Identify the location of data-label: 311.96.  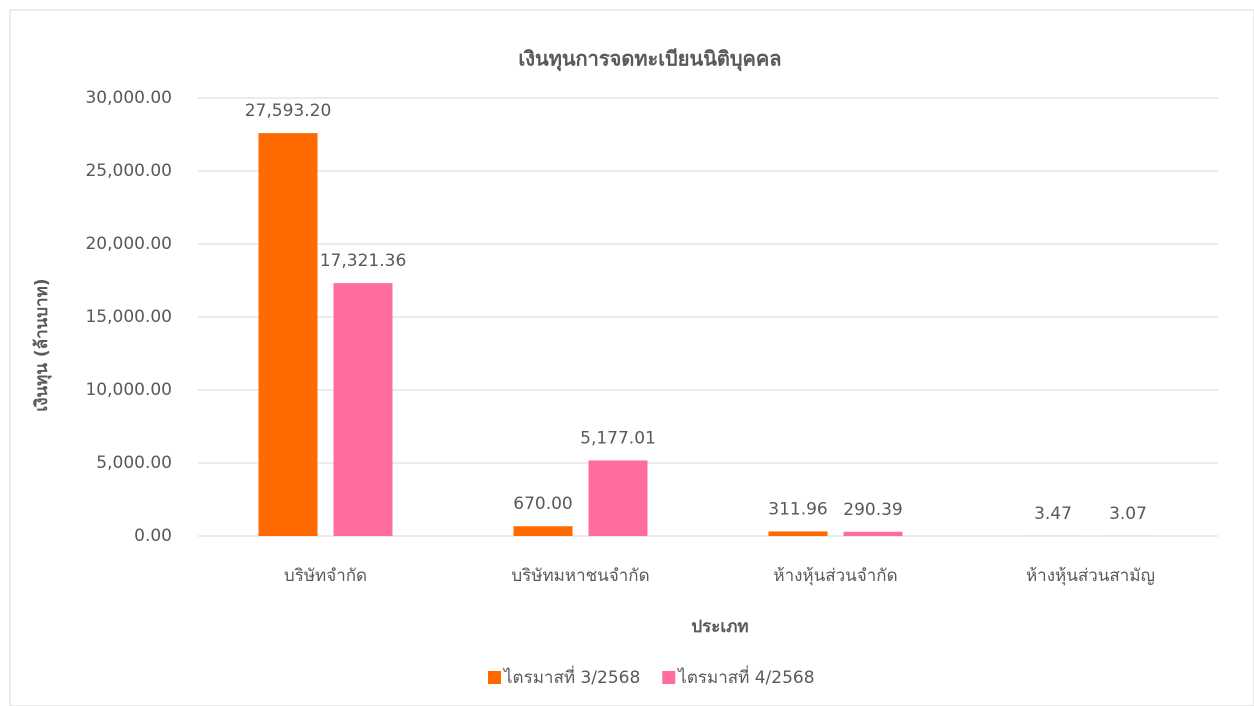
(797, 509).